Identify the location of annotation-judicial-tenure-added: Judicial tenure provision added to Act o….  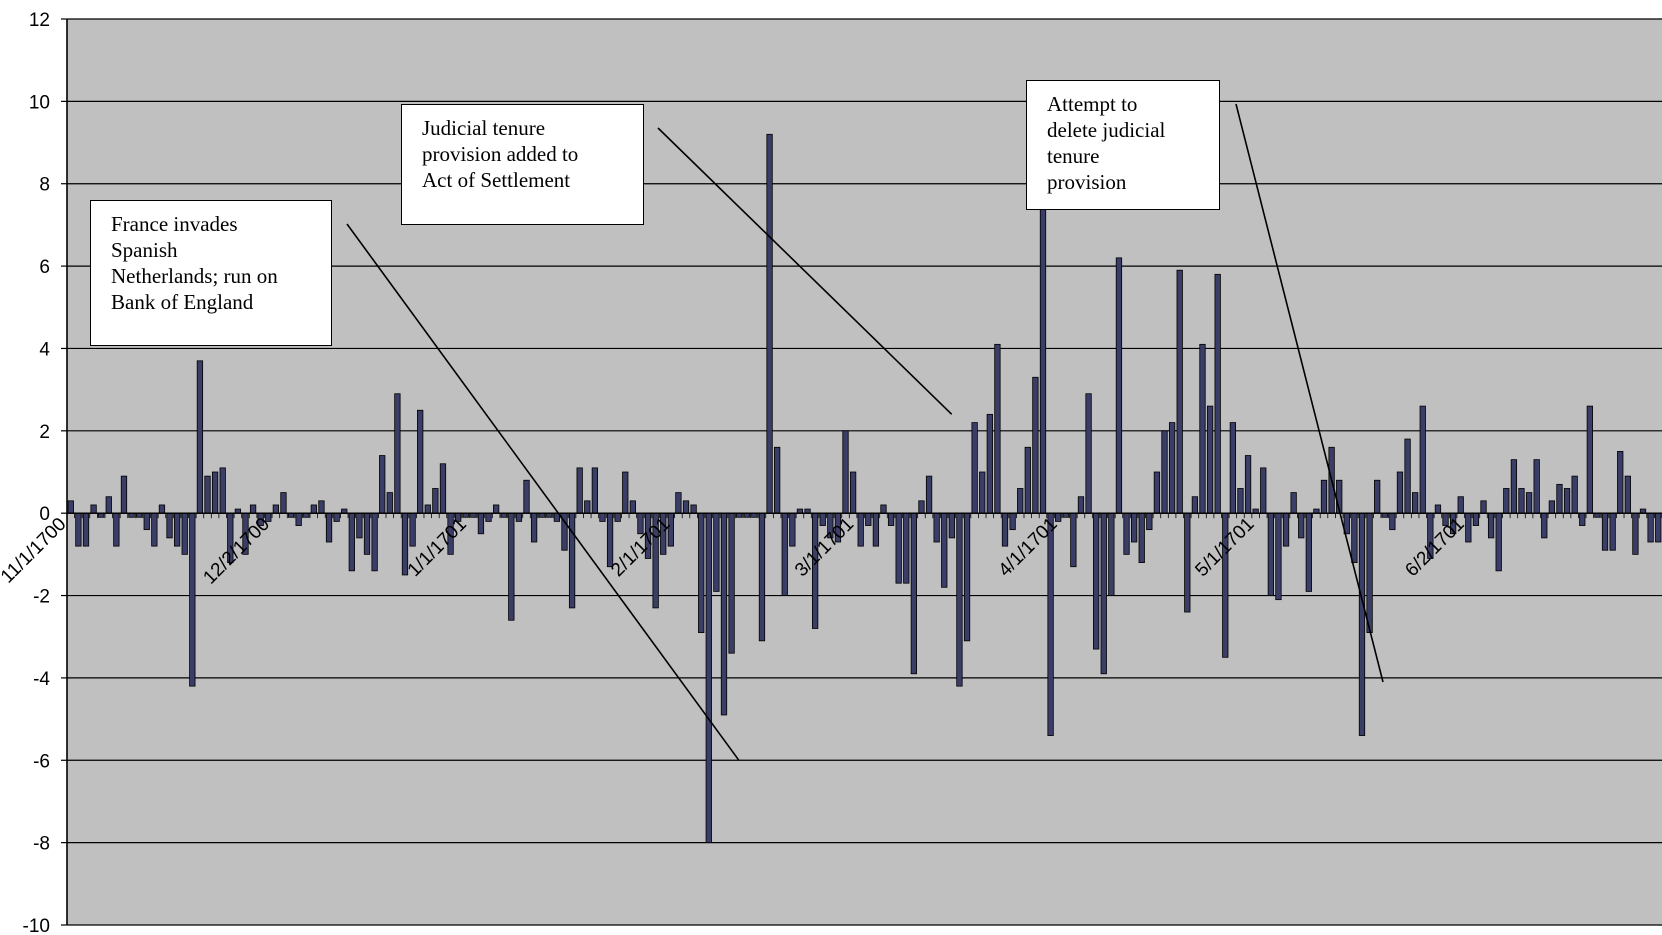
(522, 164).